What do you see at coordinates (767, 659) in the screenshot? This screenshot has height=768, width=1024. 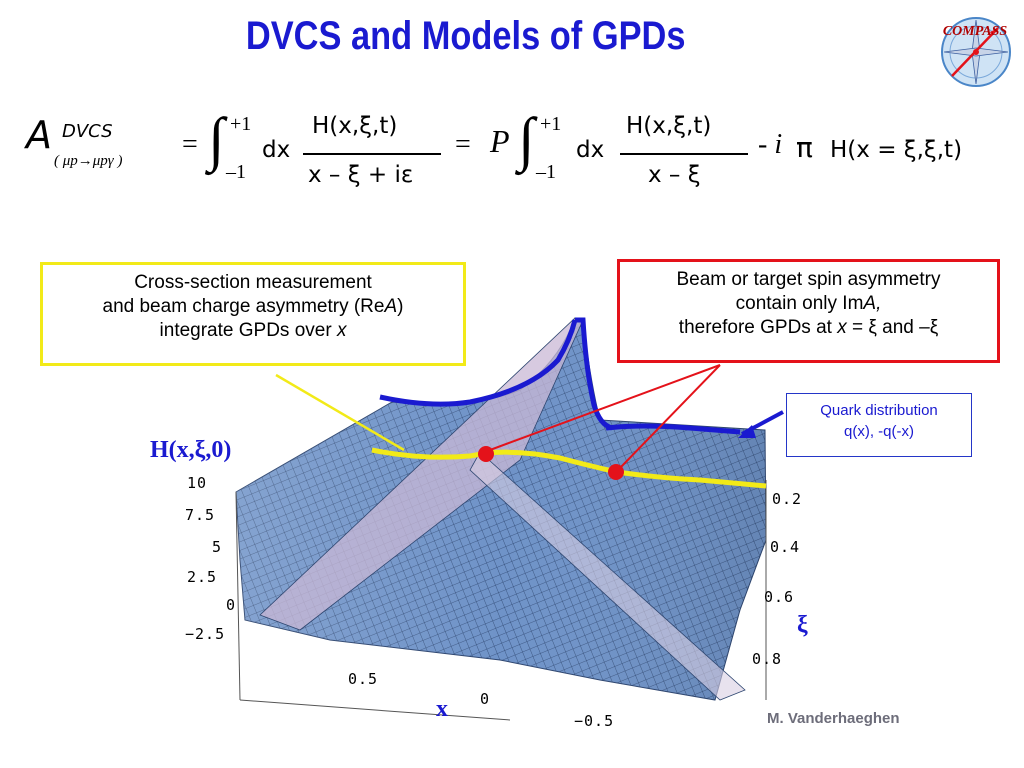 I see `xi-tick-0-8: 0.8` at bounding box center [767, 659].